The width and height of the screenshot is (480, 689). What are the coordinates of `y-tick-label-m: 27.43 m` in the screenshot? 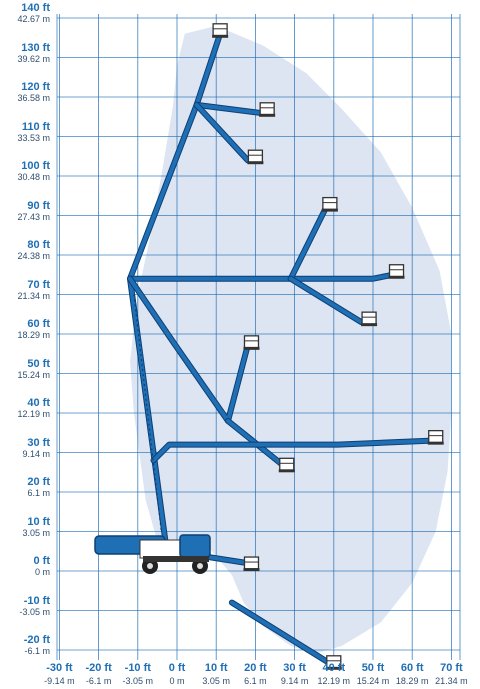 It's located at (33, 216).